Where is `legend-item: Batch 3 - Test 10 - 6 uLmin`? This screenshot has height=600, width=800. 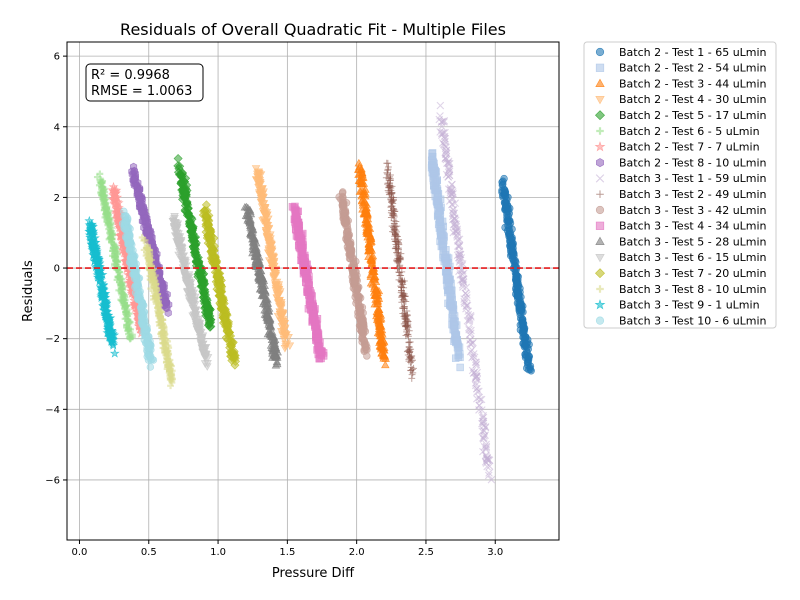
legend-item: Batch 3 - Test 10 - 6 uLmin is located at coordinates (681, 320).